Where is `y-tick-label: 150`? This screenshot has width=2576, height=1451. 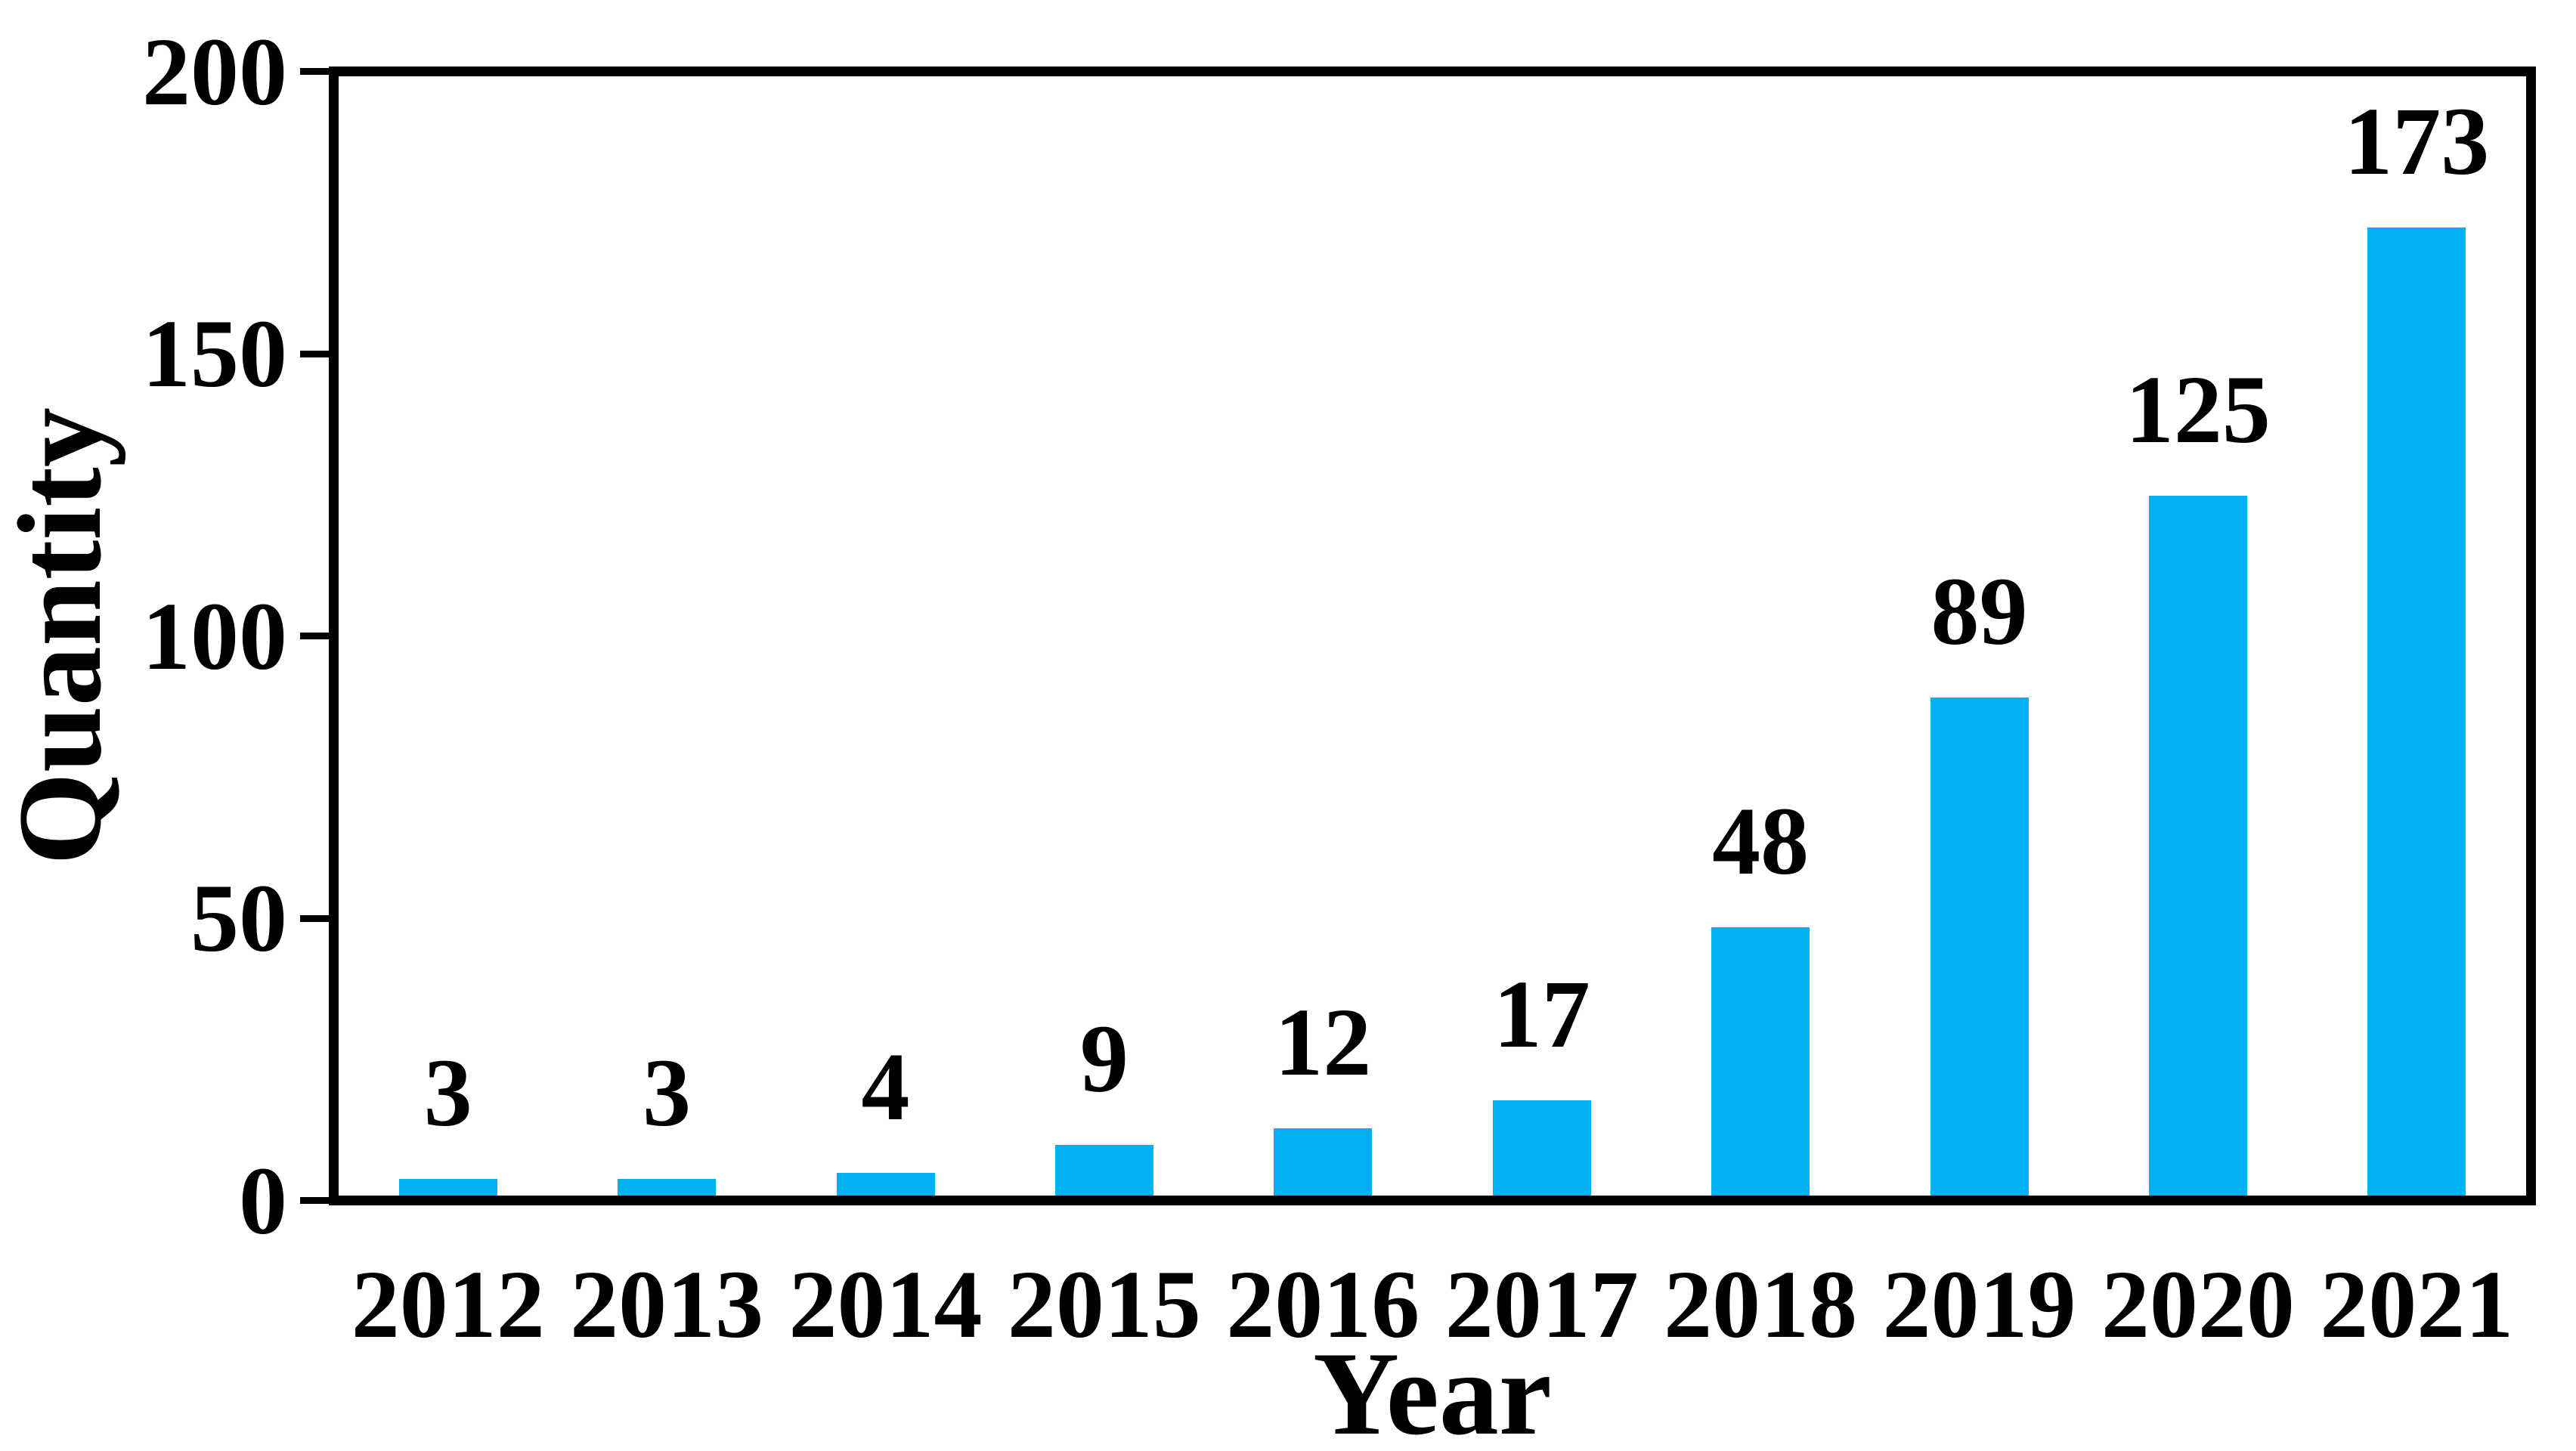 y-tick-label: 150 is located at coordinates (214, 354).